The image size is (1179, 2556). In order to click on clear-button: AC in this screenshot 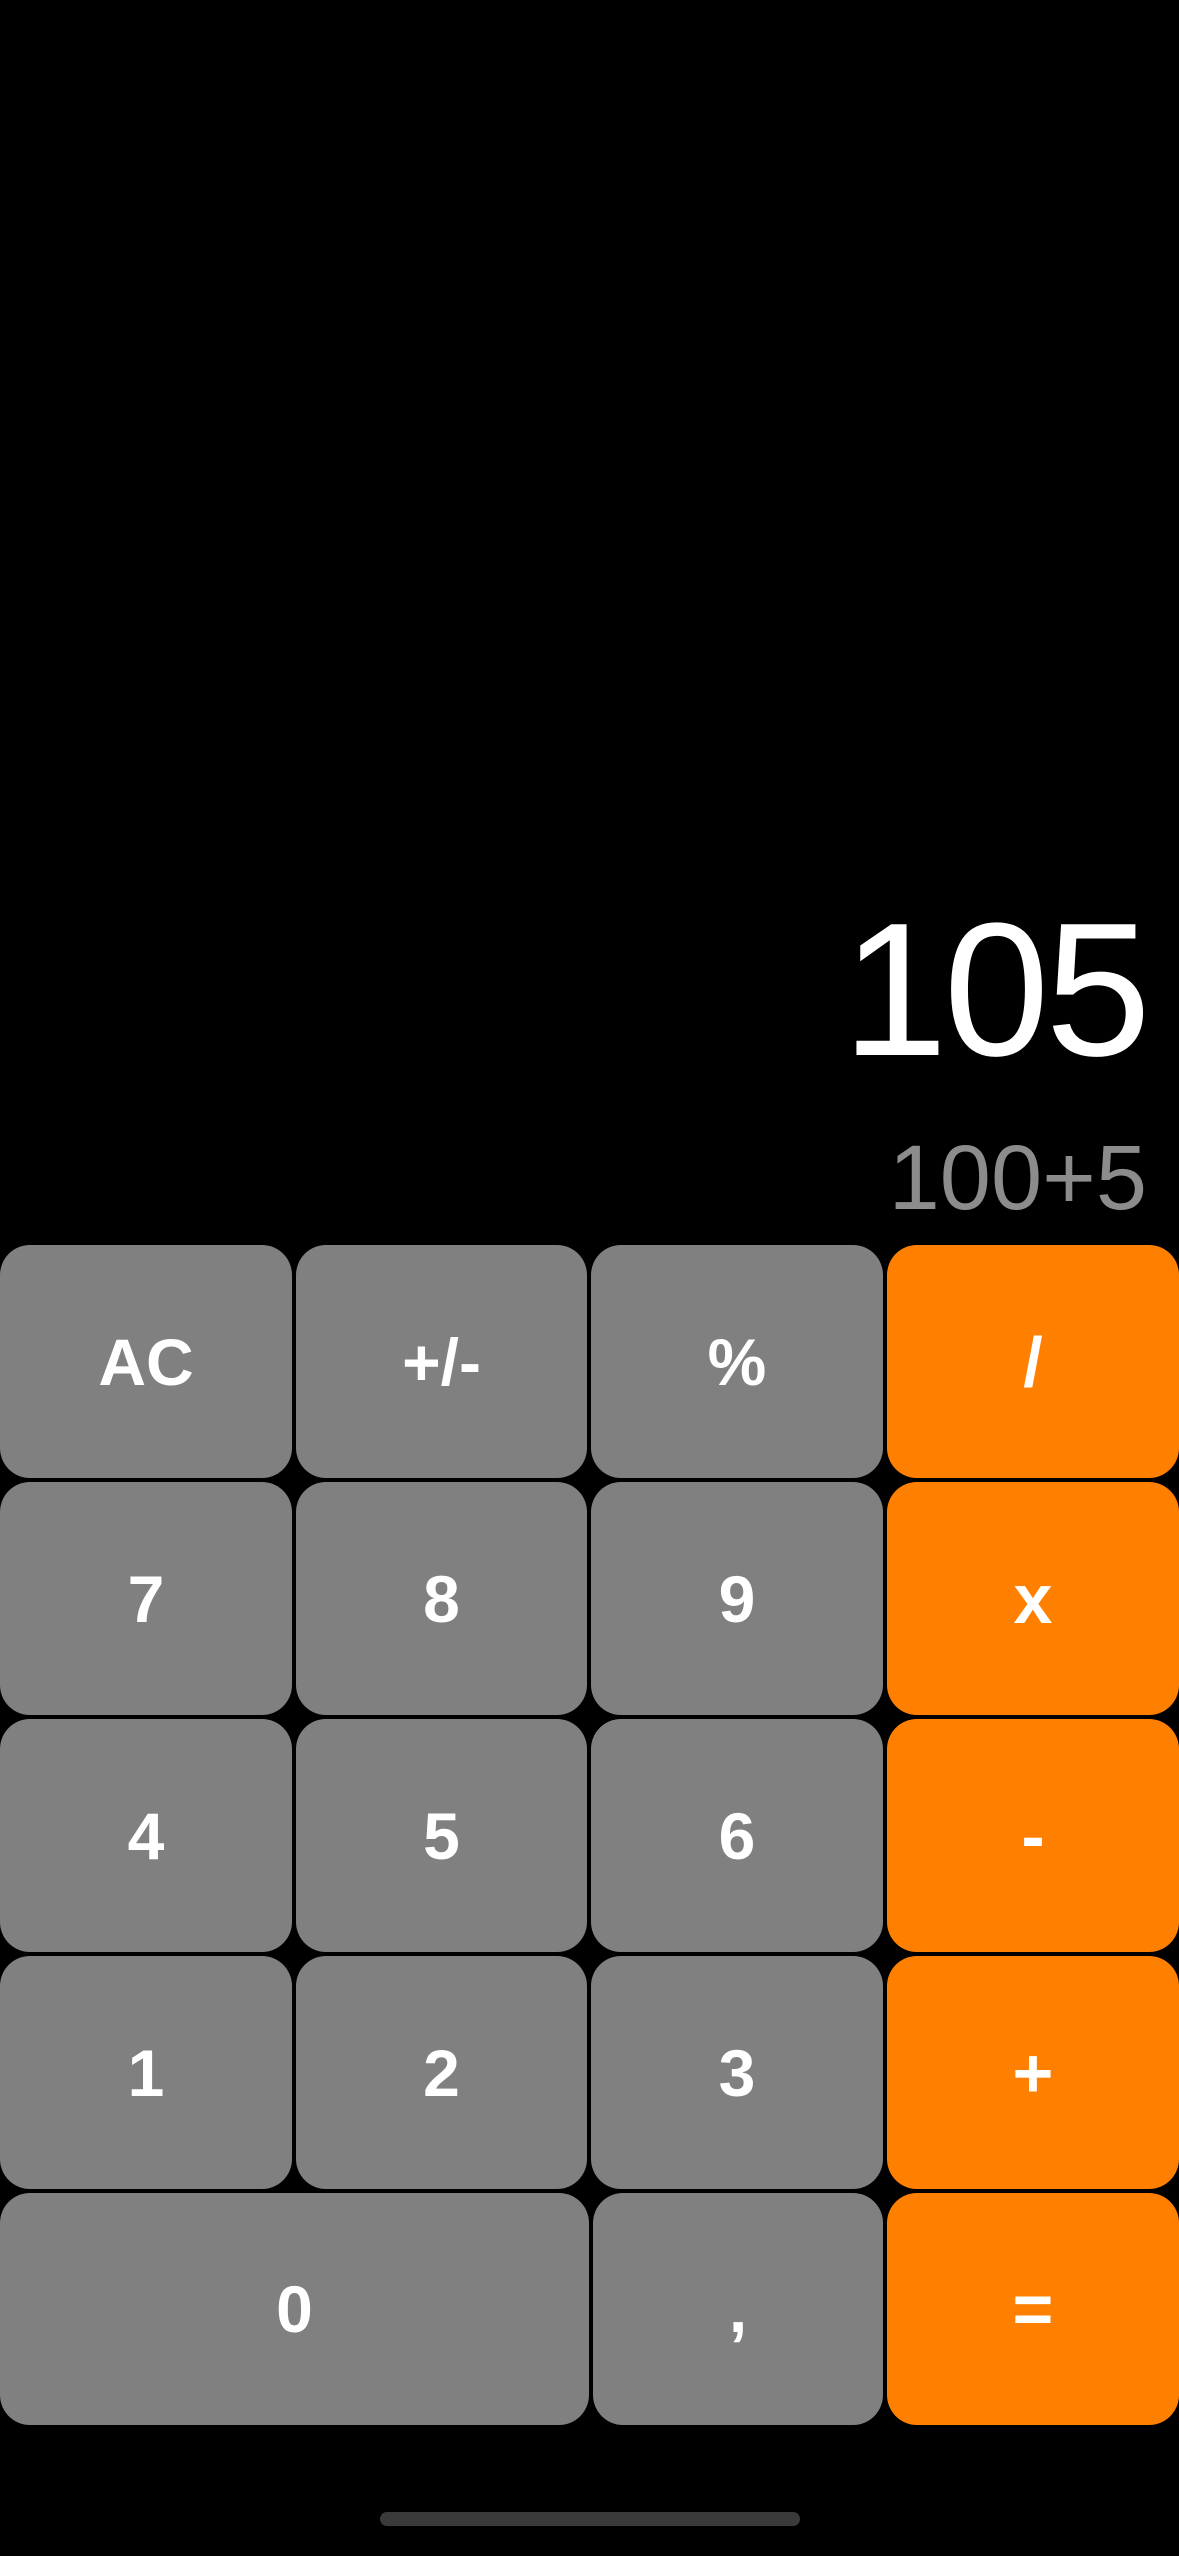, I will do `click(146, 1361)`.